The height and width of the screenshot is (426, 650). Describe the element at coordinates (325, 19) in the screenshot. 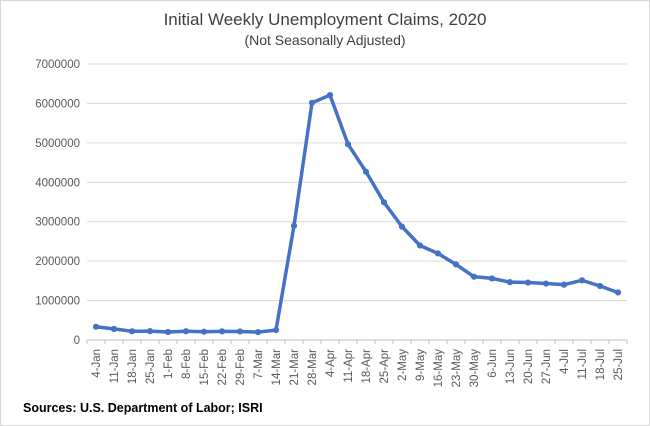

I see `chart-title: Initial Weekly Unemployment Claims, 2020` at that location.